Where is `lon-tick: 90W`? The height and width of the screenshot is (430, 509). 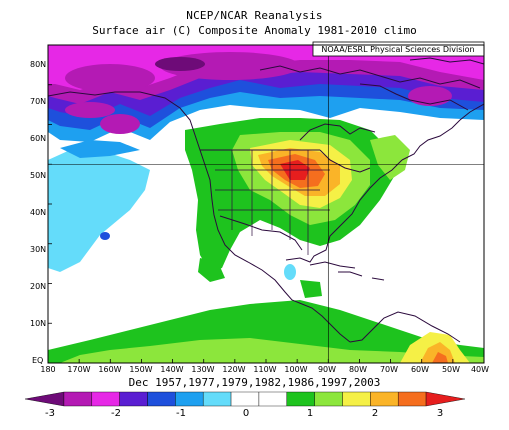 lon-tick: 90W is located at coordinates (327, 369).